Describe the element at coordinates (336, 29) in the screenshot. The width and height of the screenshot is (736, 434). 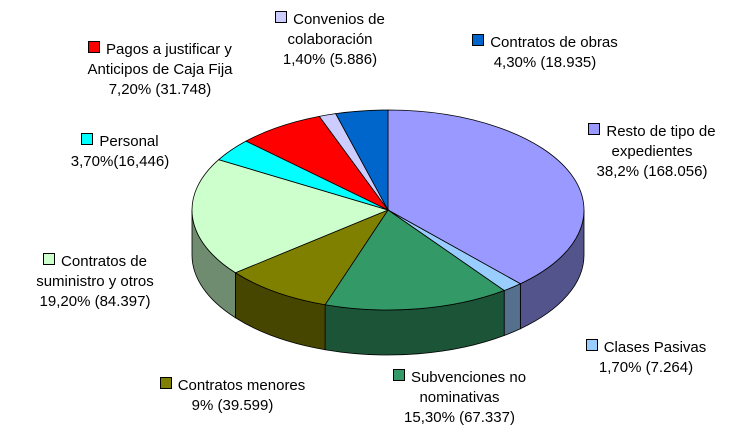
I see `category-label: Convenios de colaboración` at that location.